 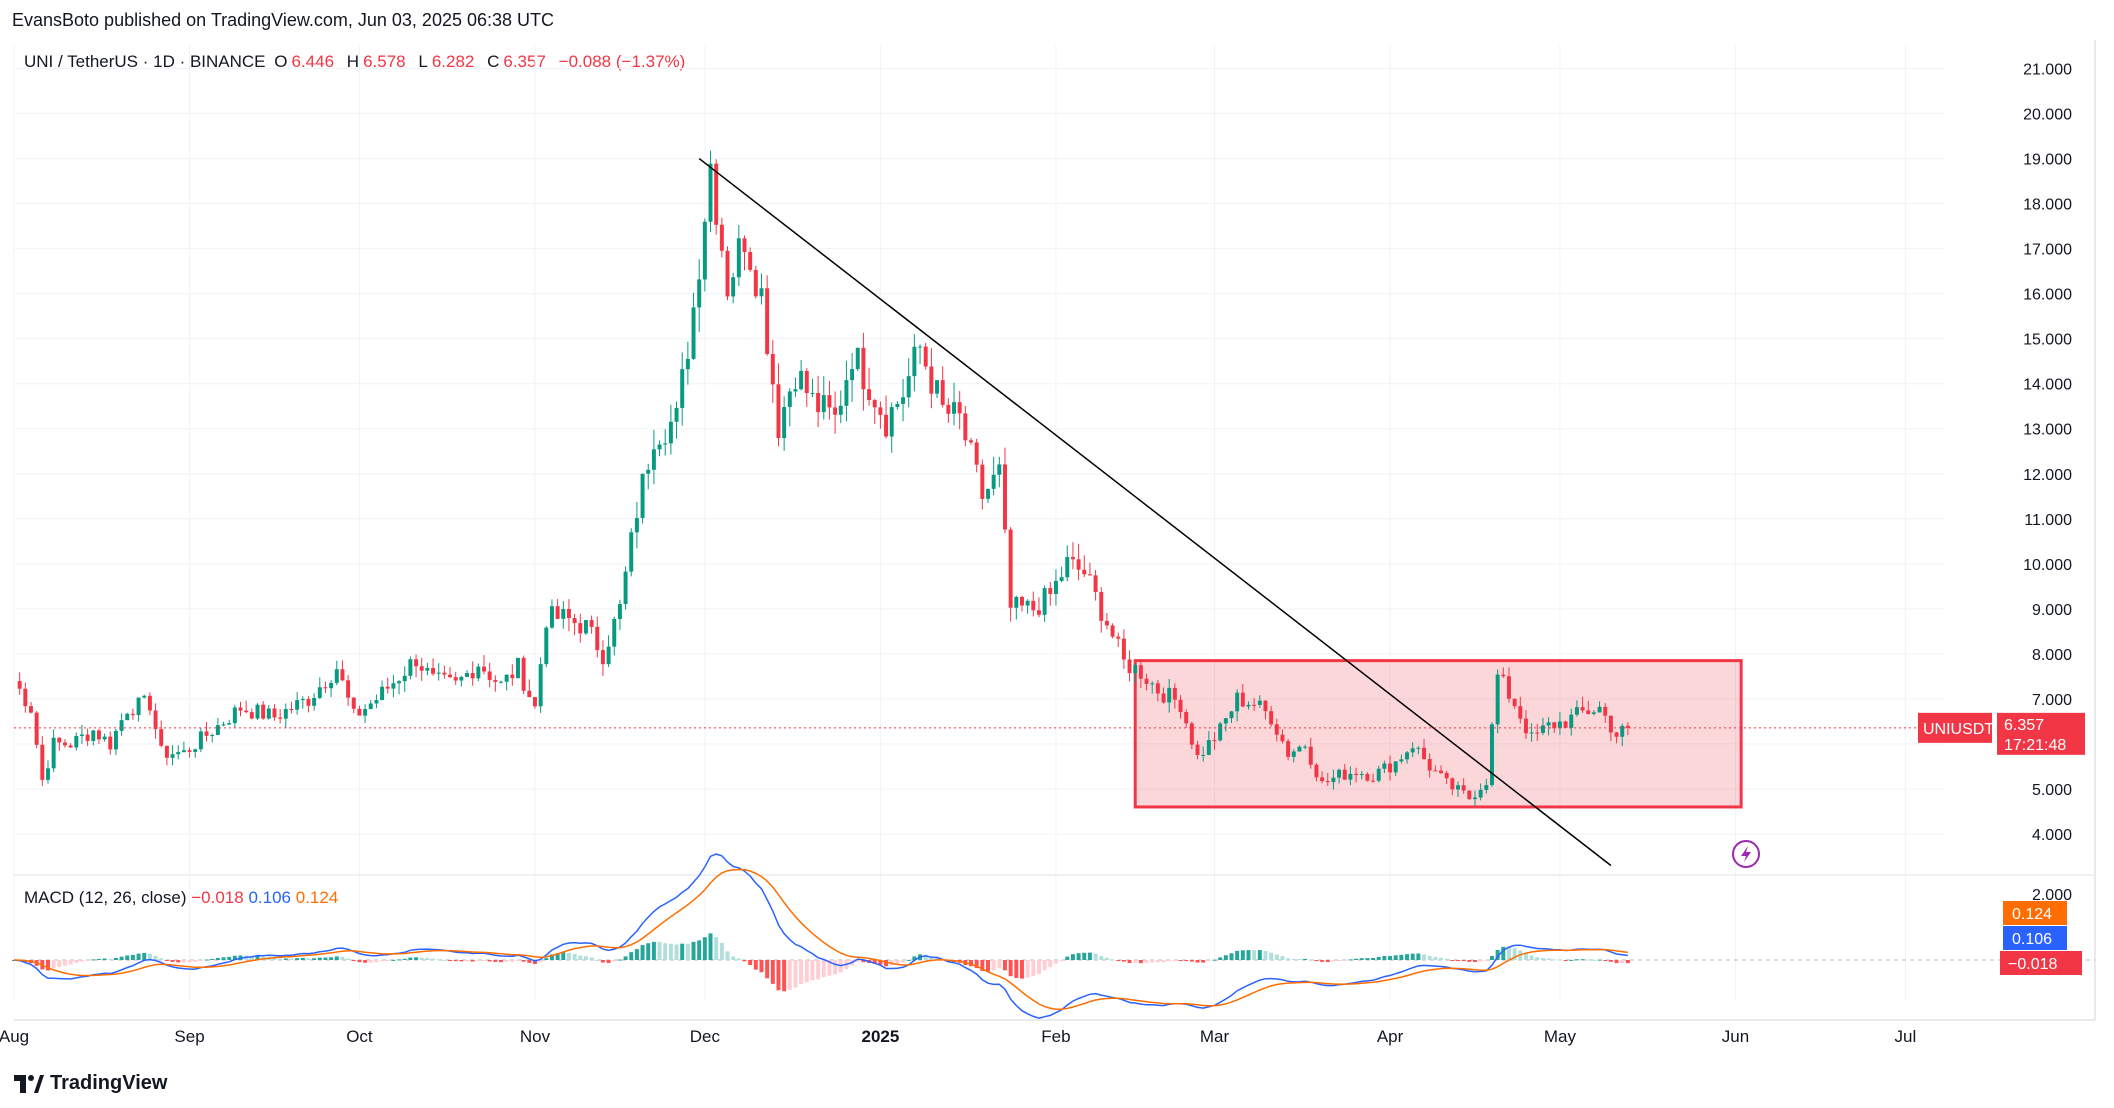 What do you see at coordinates (384, 61) in the screenshot?
I see `high-value: 6.578` at bounding box center [384, 61].